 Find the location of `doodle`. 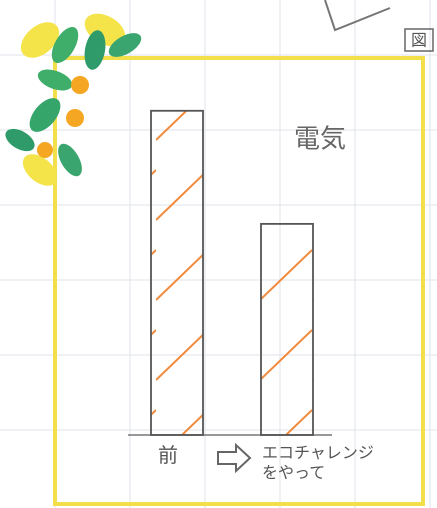

doodle is located at coordinates (357, 16).